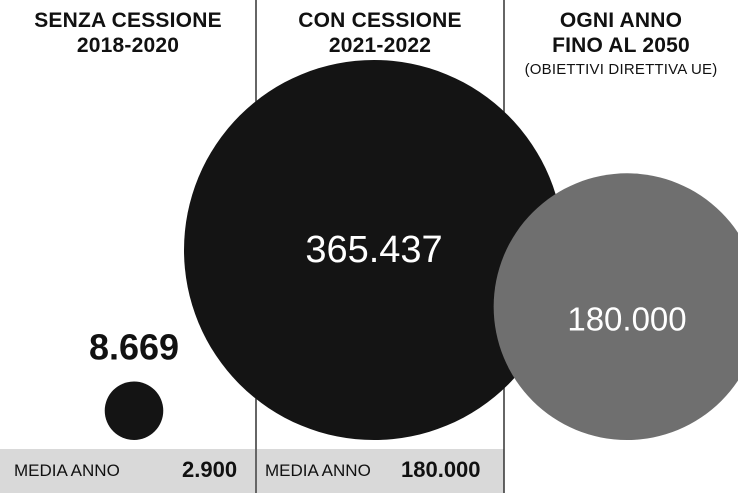 The width and height of the screenshot is (738, 493). What do you see at coordinates (441, 469) in the screenshot?
I see `footer-value-col2: 180.000` at bounding box center [441, 469].